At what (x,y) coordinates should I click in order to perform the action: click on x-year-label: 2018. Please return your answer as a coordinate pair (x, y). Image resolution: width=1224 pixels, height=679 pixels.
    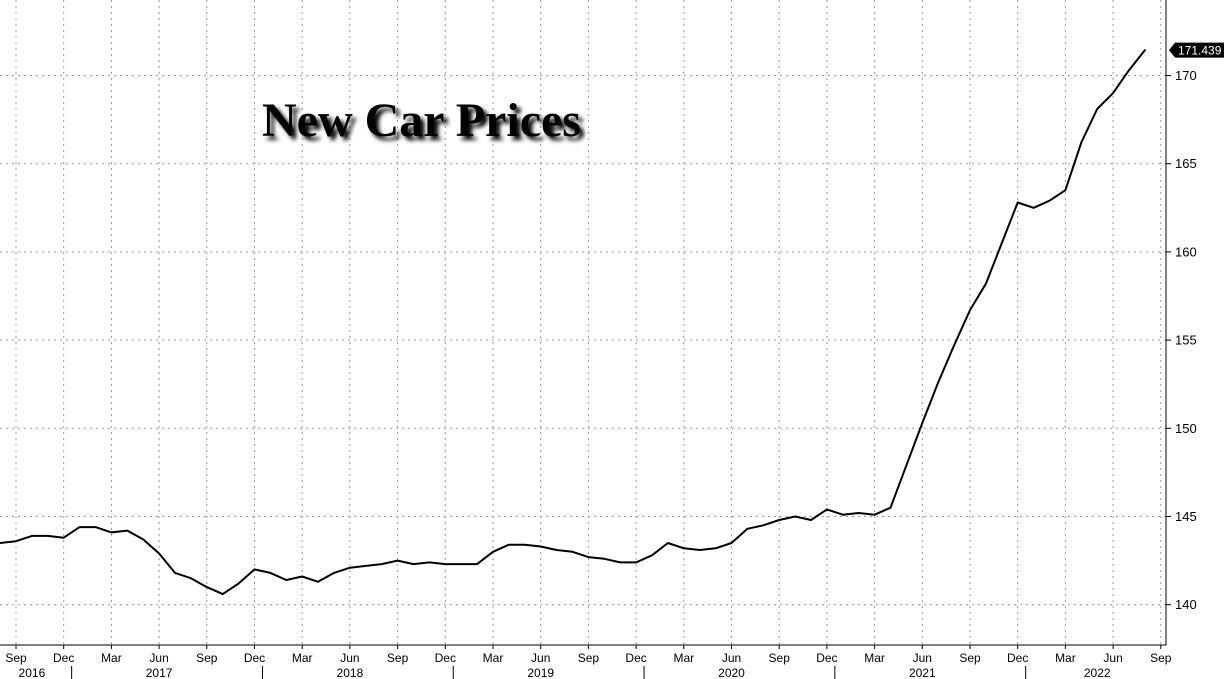
    Looking at the image, I should click on (350, 672).